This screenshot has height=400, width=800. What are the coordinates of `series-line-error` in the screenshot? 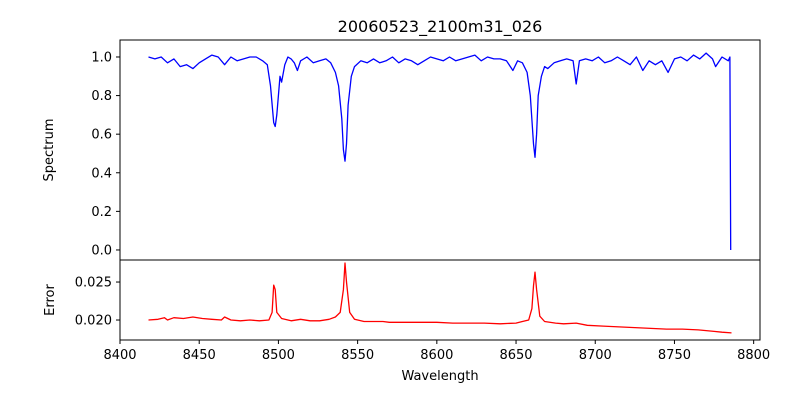 It's located at (440, 298).